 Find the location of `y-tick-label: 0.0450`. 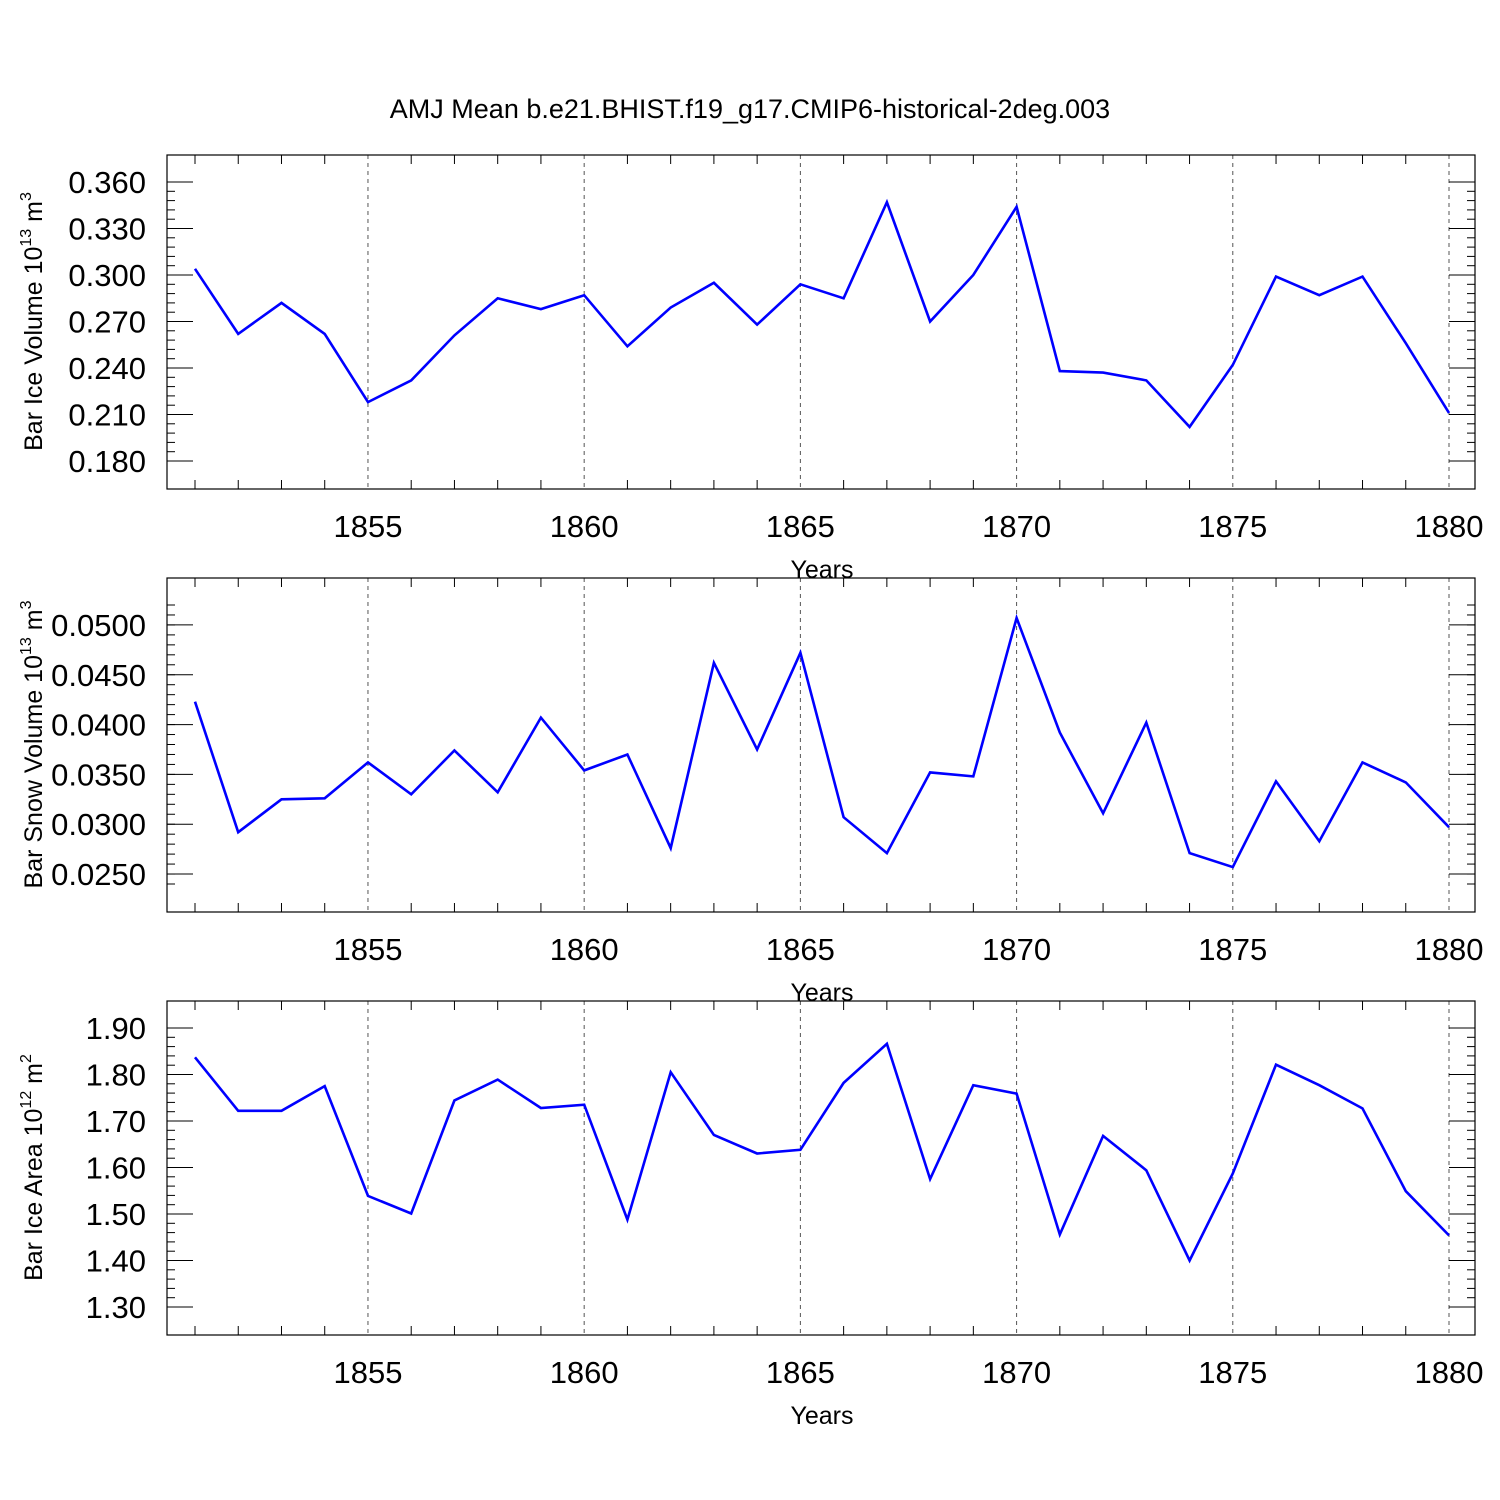

y-tick-label: 0.0450 is located at coordinates (98, 675).